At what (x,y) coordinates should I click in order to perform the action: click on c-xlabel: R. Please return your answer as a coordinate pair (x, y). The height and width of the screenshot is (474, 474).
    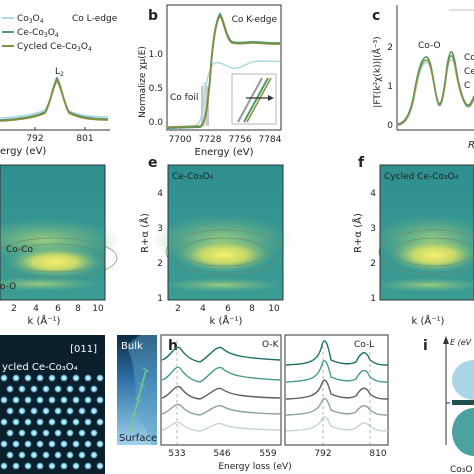
    Looking at the image, I should click on (471, 145).